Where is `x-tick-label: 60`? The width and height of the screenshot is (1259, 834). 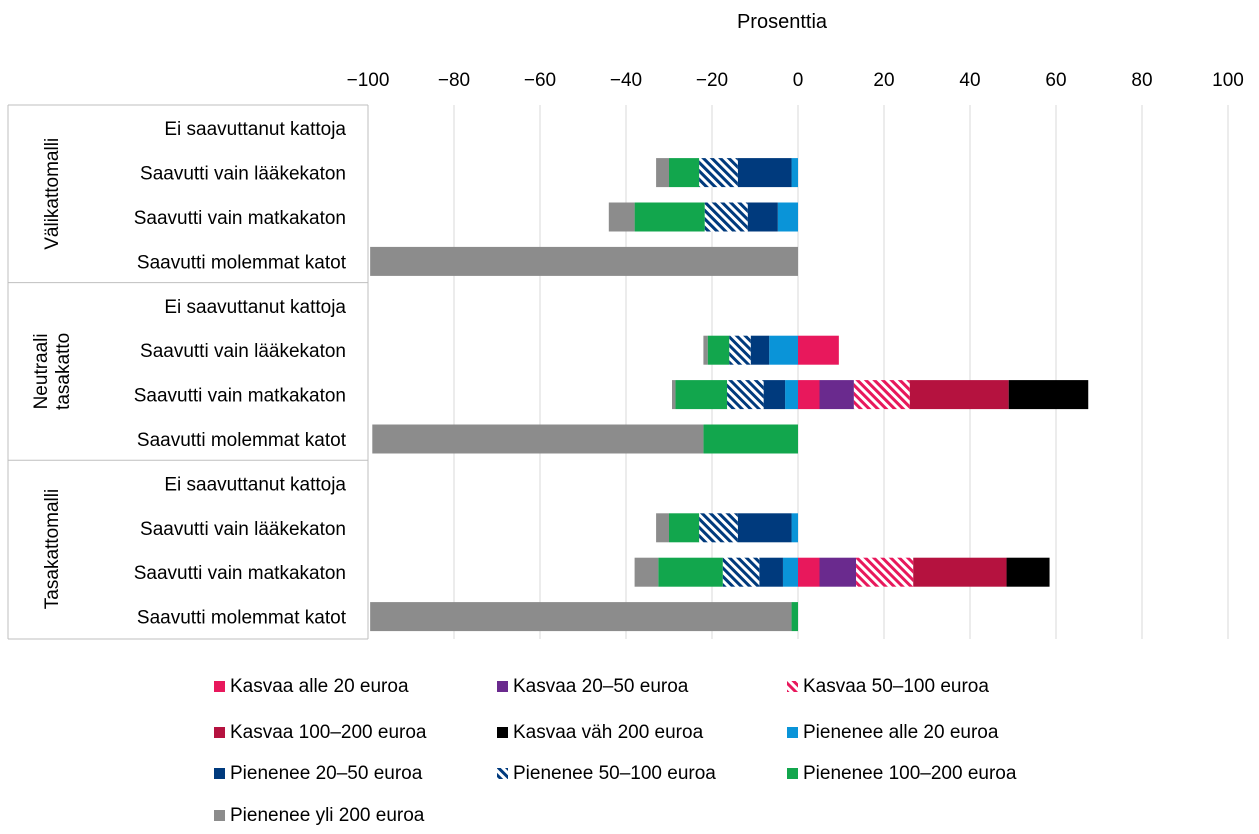
x-tick-label: 60 is located at coordinates (1055, 80).